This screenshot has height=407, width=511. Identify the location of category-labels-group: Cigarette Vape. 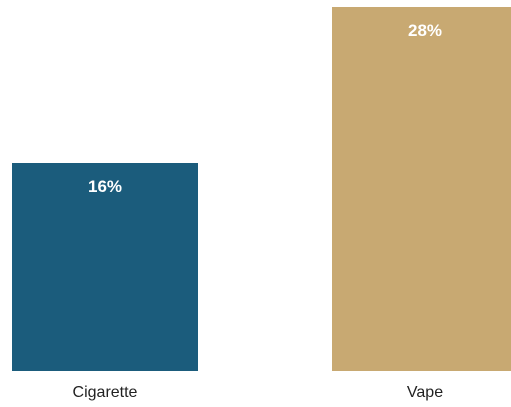
(258, 392).